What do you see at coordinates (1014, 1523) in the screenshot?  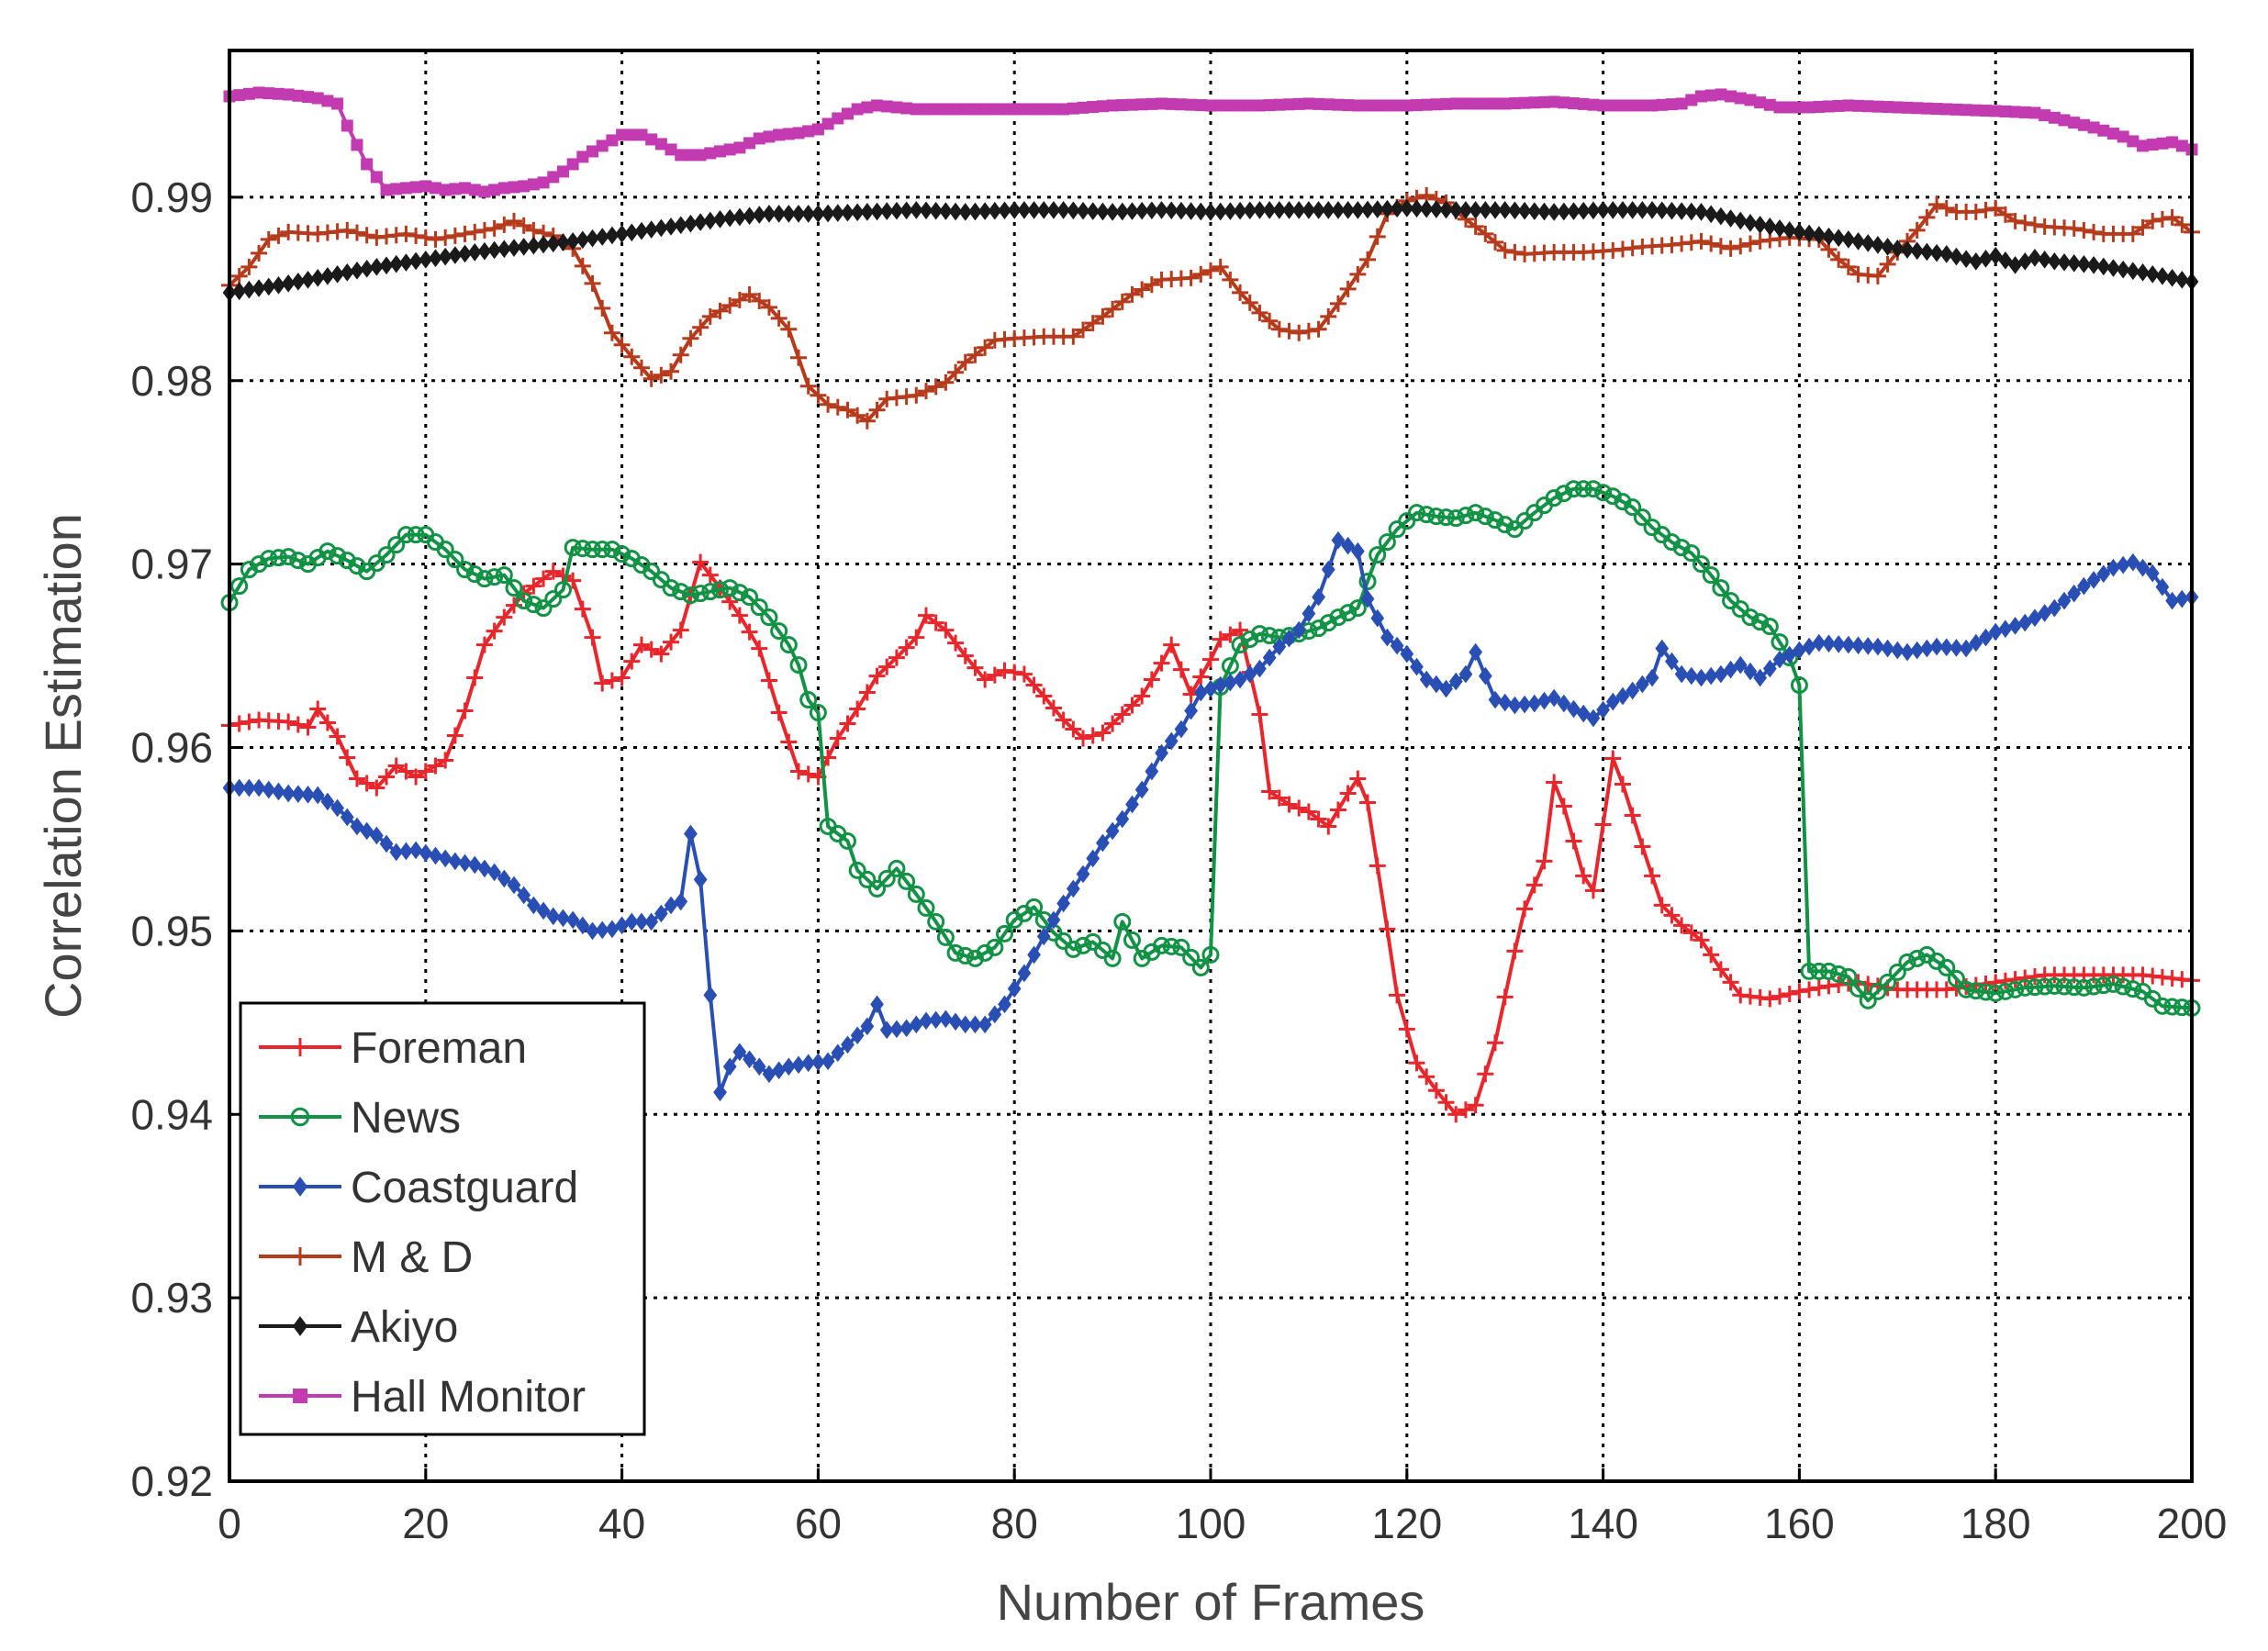 I see `x-tick-label: 80` at bounding box center [1014, 1523].